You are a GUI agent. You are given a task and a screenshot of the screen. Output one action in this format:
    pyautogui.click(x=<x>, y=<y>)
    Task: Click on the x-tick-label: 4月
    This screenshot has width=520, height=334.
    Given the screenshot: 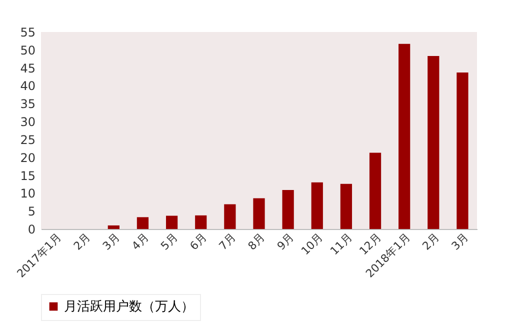 What is the action you would take?
    pyautogui.click(x=140, y=241)
    